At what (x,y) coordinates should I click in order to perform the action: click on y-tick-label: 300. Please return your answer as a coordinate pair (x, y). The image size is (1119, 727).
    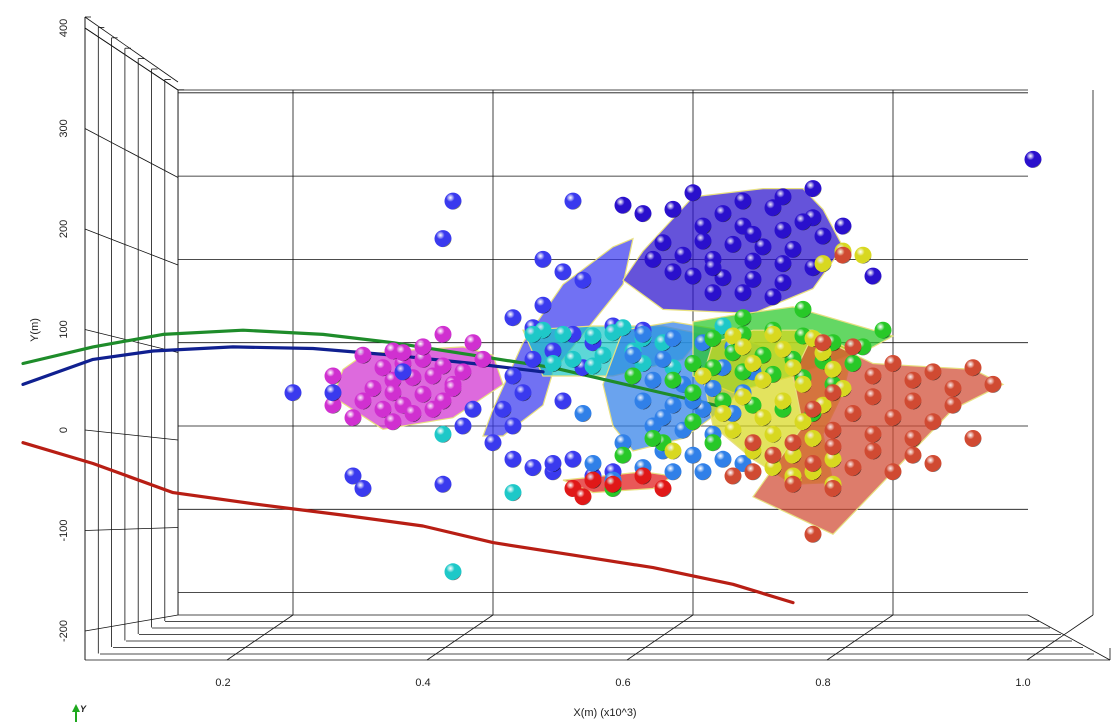
    Looking at the image, I should click on (64, 128).